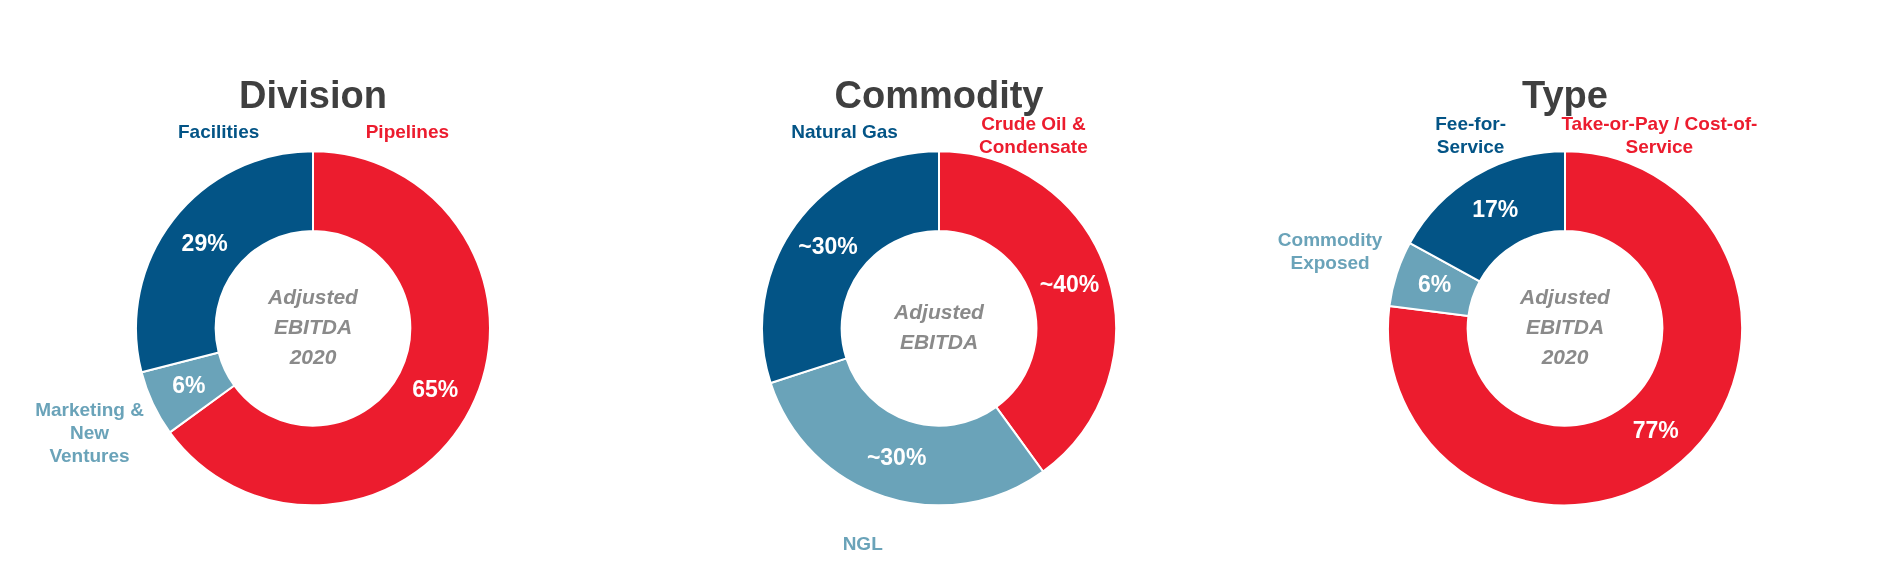 The image size is (1878, 566). I want to click on slice-label: NGL, so click(863, 544).